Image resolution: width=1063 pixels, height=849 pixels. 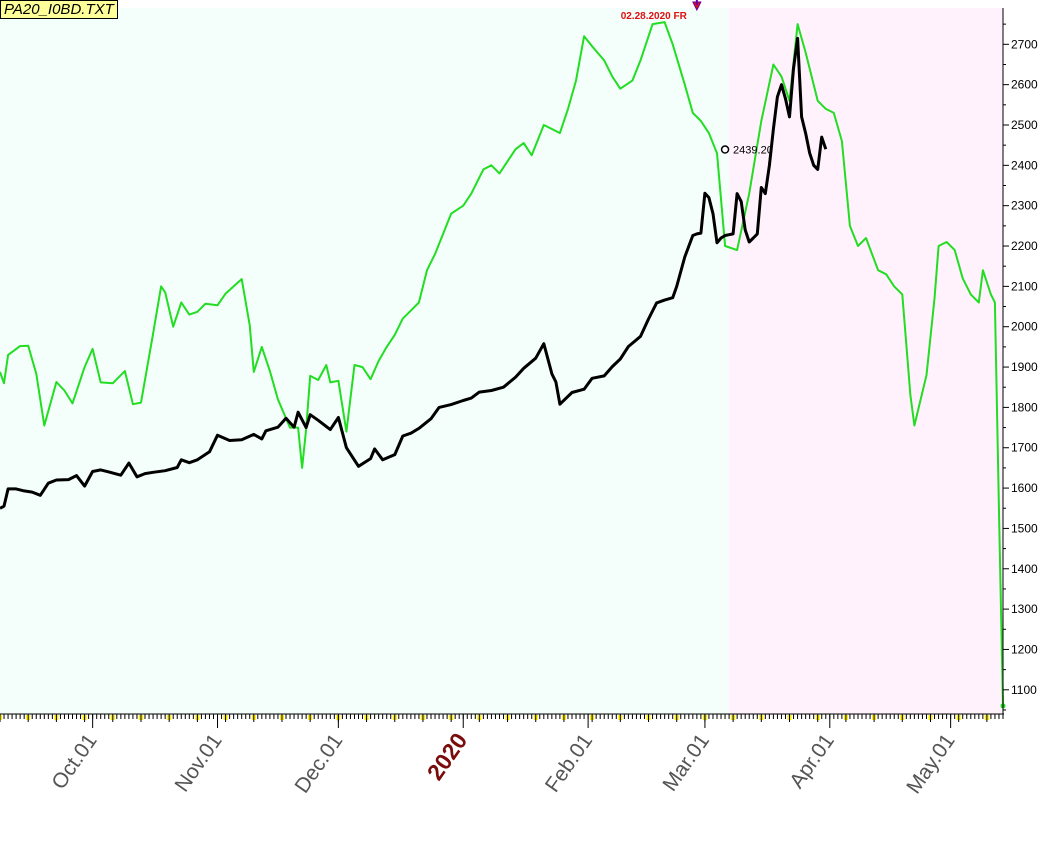 I want to click on y-tick-label: 1300, so click(x=1024, y=609).